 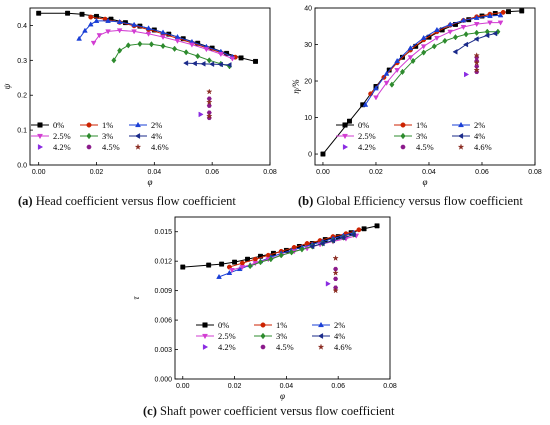 What do you see at coordinates (294, 248) in the screenshot?
I see `series-1pct` at bounding box center [294, 248].